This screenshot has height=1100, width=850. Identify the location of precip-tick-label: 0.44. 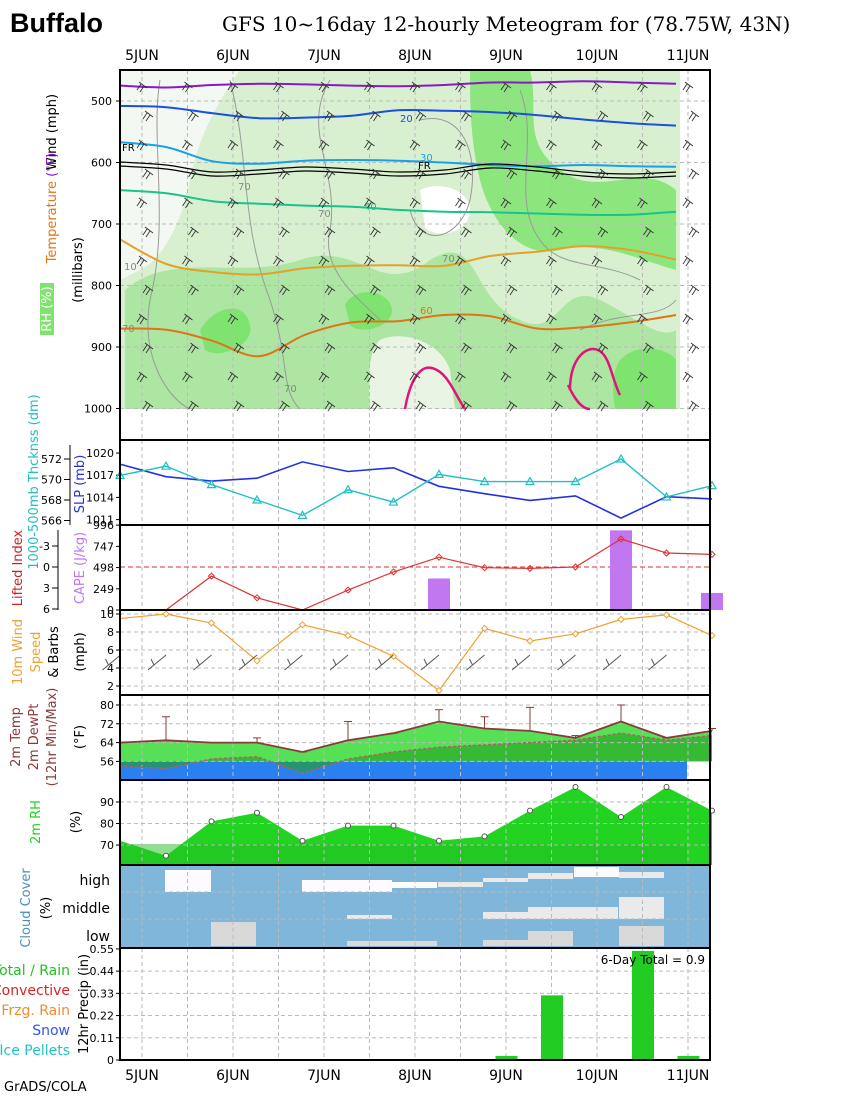
(102, 971).